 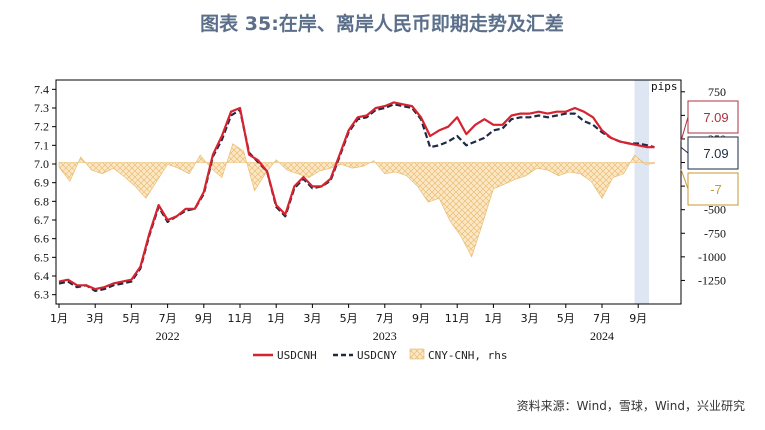 I want to click on left-tick-label: 7.0, so click(x=41, y=164).